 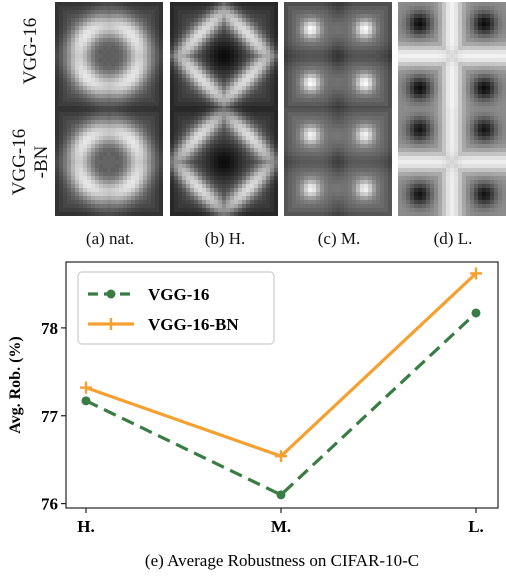 I want to click on caption-nat: (a) nat., so click(x=110, y=238).